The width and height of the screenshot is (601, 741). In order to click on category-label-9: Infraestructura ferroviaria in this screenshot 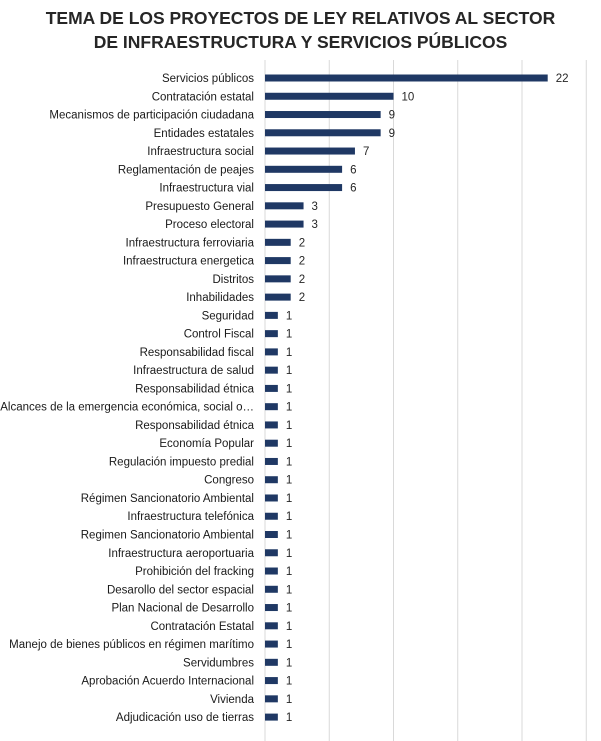, I will do `click(190, 243)`.